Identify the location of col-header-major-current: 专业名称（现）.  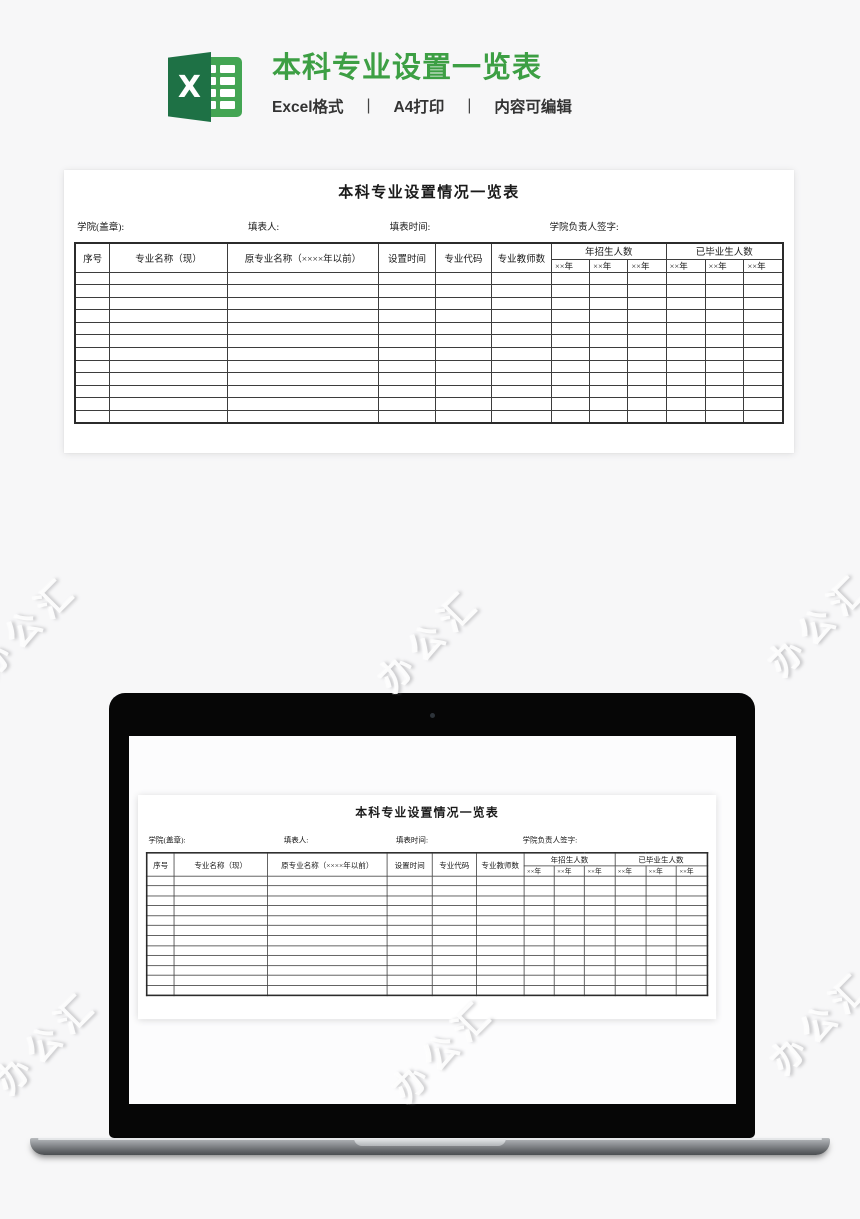
(220, 864).